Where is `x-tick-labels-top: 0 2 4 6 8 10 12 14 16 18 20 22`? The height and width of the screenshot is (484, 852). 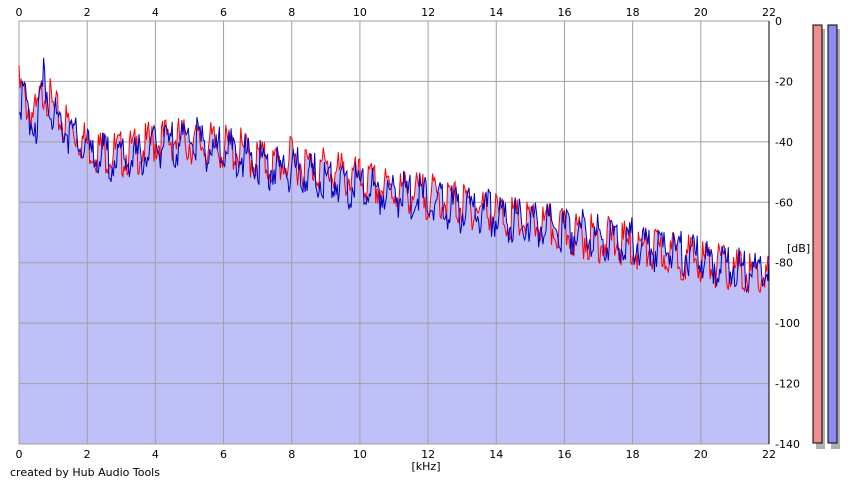 x-tick-labels-top: 0 2 4 6 8 10 12 14 16 18 20 22 is located at coordinates (396, 12).